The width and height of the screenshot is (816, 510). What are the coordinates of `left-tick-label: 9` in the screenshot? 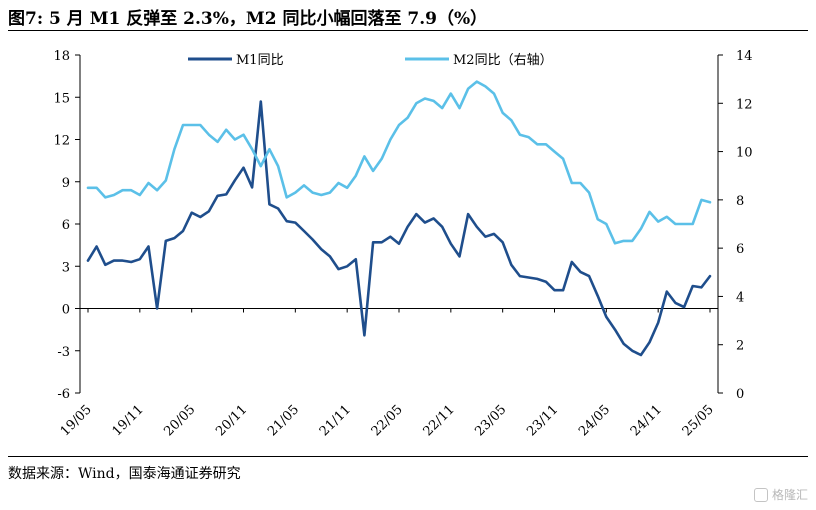 It's located at (66, 183).